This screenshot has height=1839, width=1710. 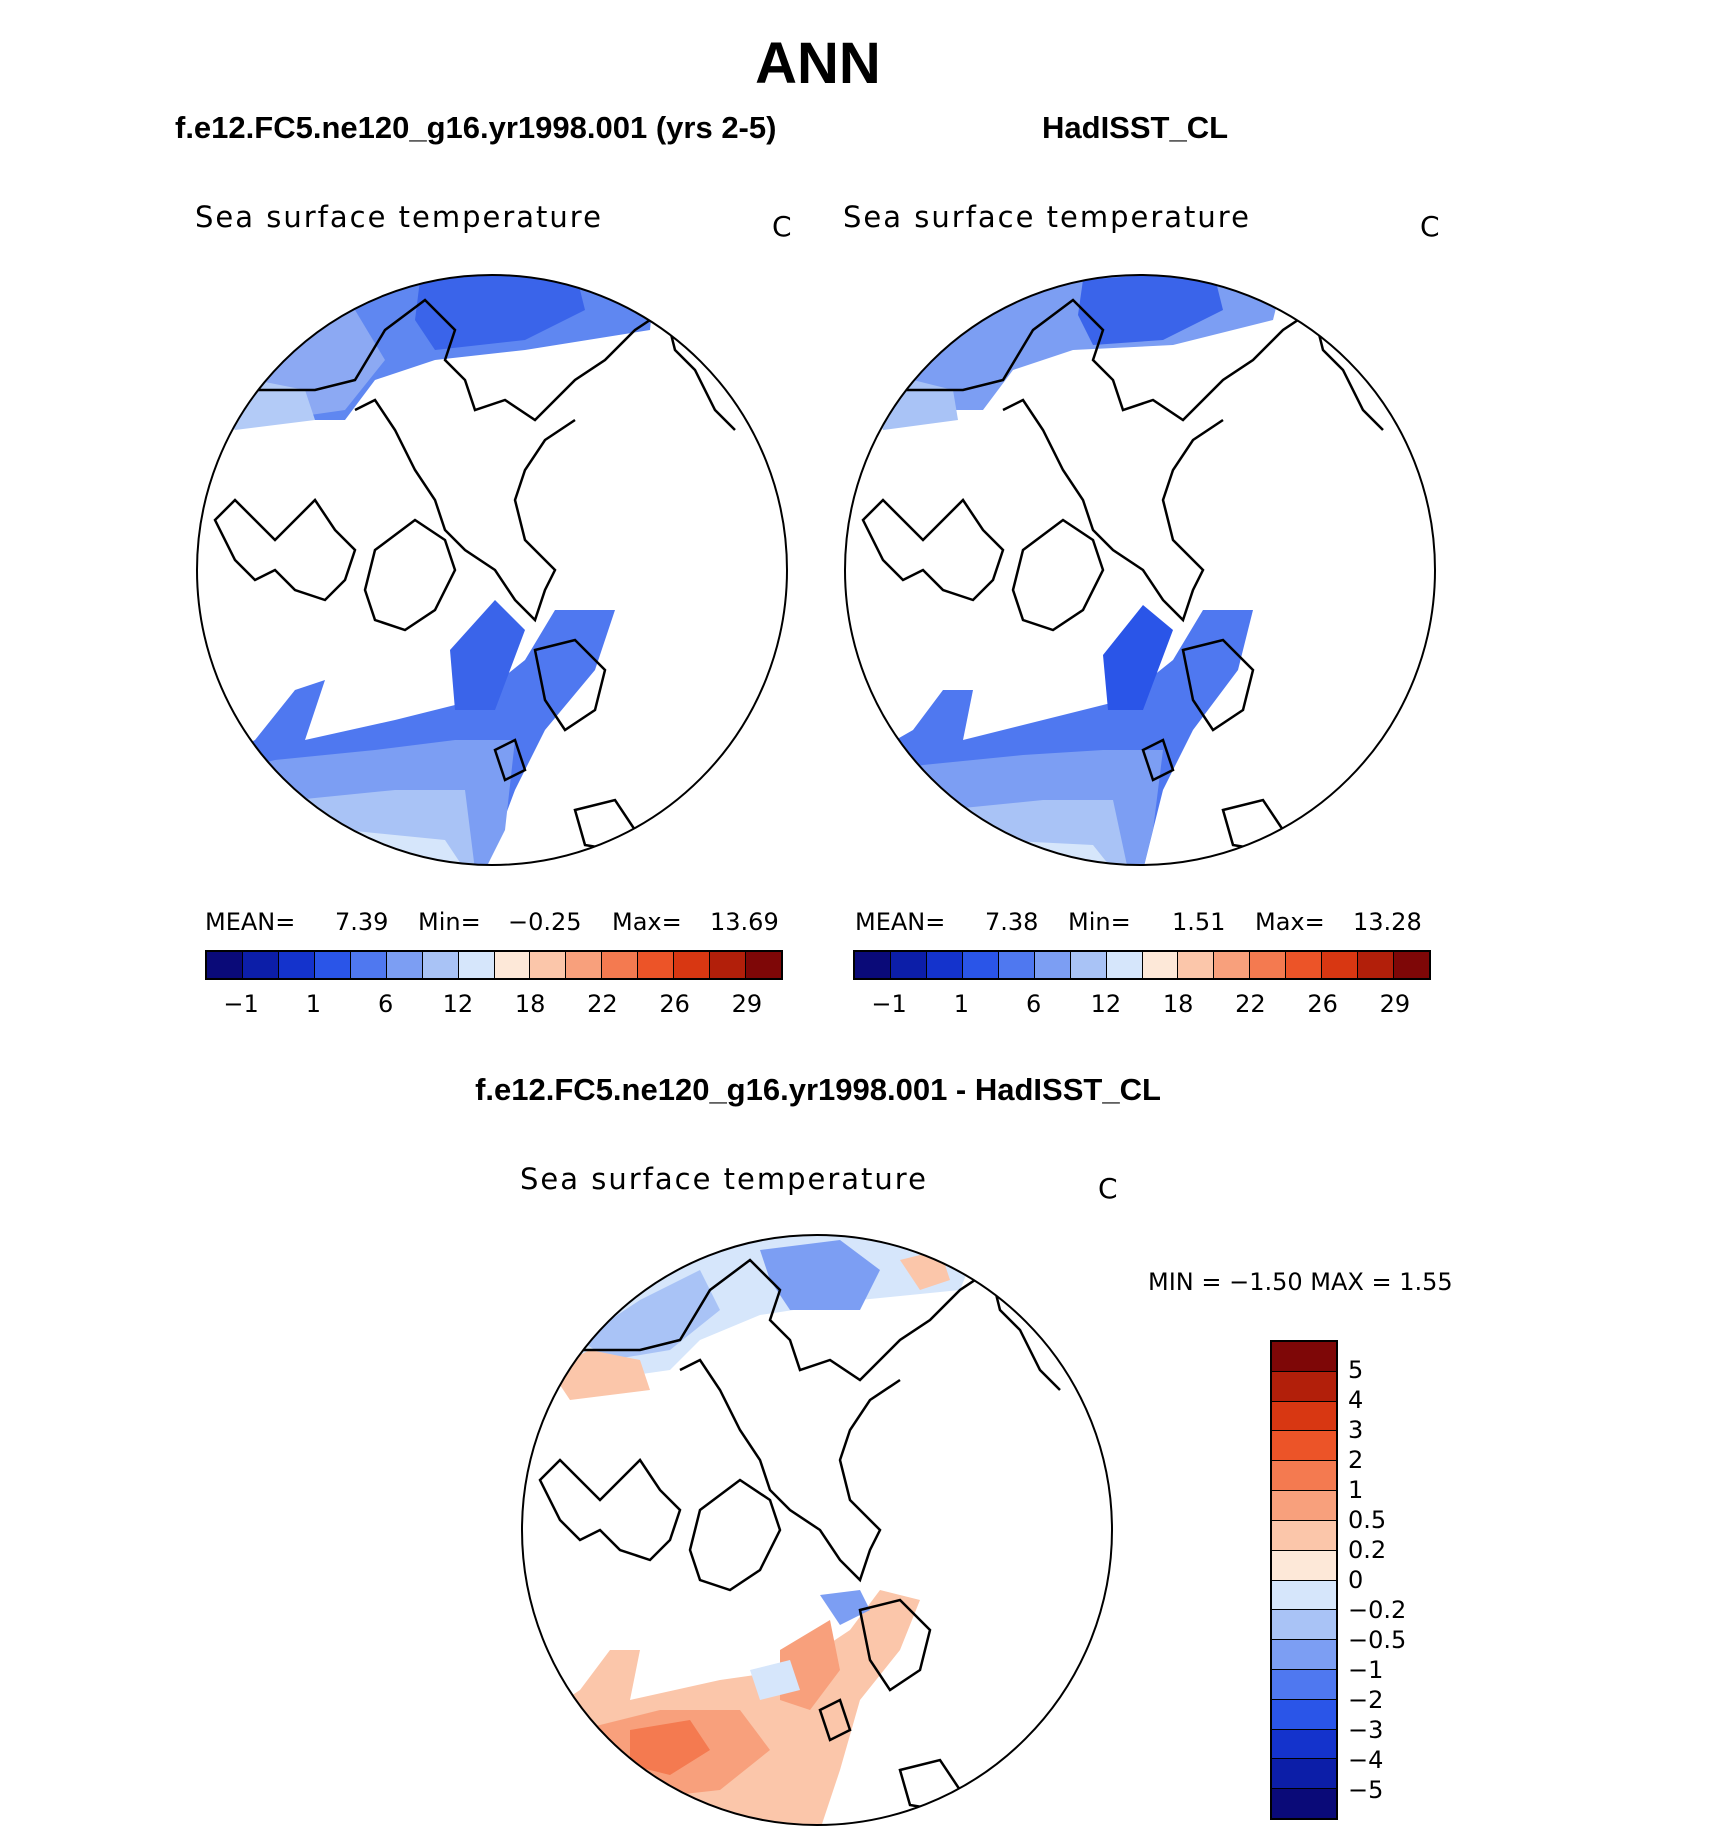 What do you see at coordinates (362, 922) in the screenshot?
I see `panel-1-mean-value: 7.39` at bounding box center [362, 922].